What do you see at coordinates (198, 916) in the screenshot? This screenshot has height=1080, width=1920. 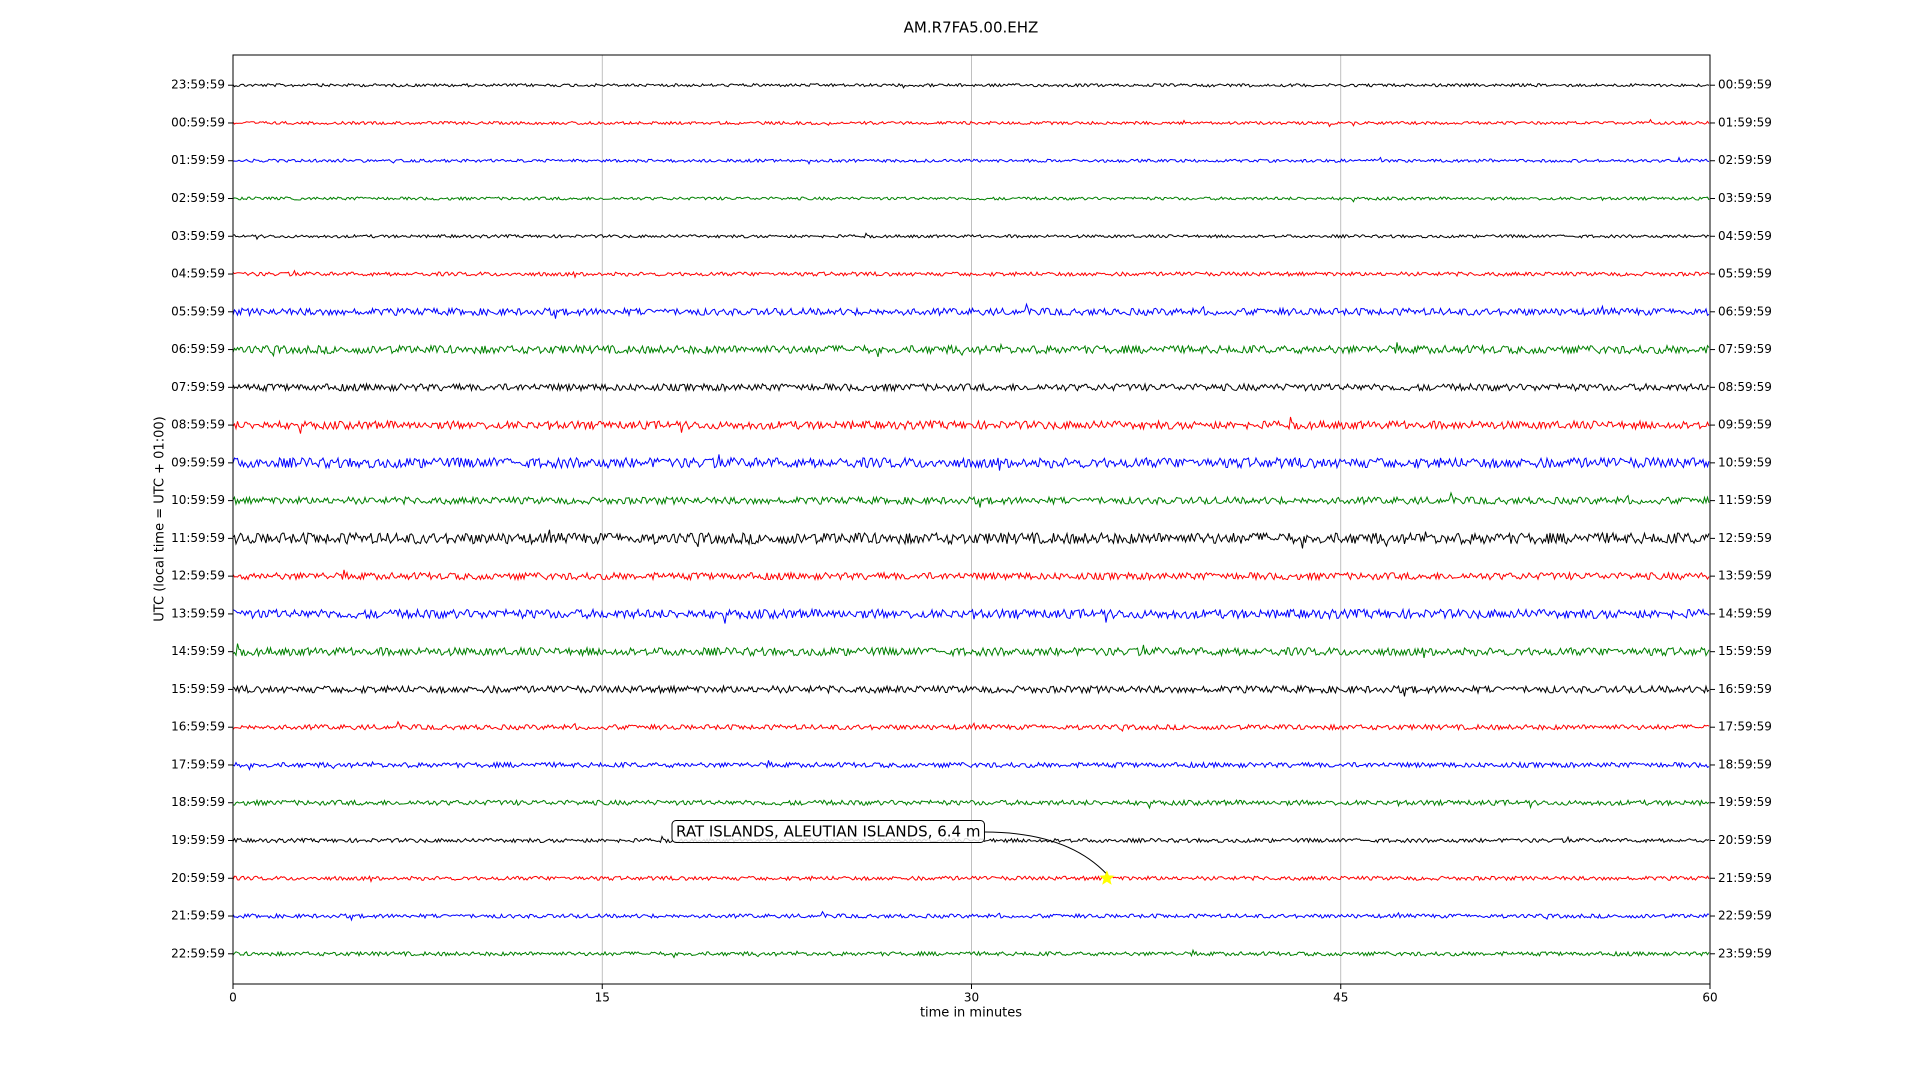 I see `y-tick-label-left: 21:59:59` at bounding box center [198, 916].